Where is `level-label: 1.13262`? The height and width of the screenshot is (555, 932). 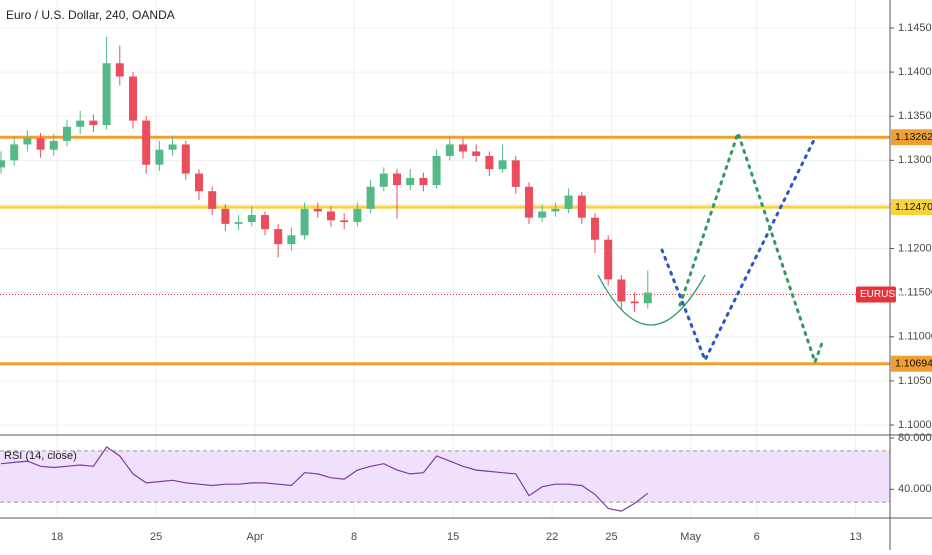
level-label: 1.13262 is located at coordinates (913, 137).